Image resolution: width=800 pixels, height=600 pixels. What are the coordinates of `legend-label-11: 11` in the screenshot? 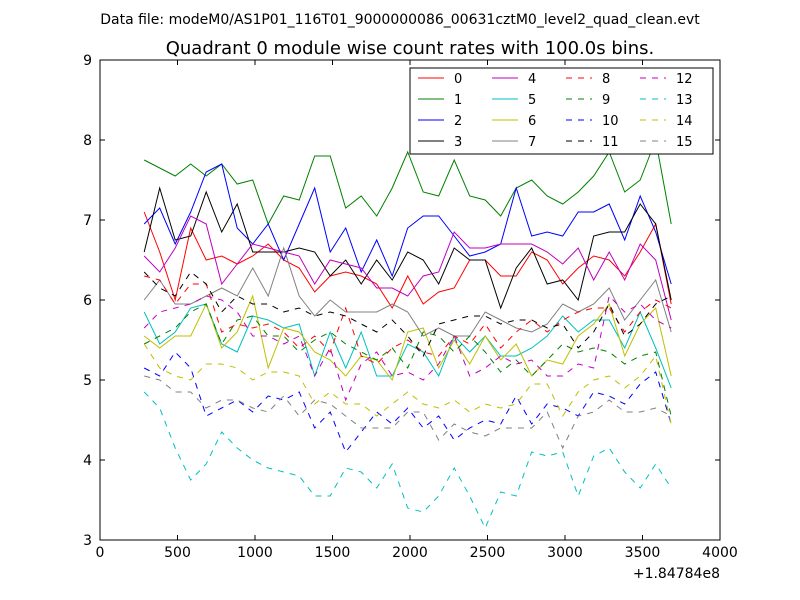 It's located at (610, 142).